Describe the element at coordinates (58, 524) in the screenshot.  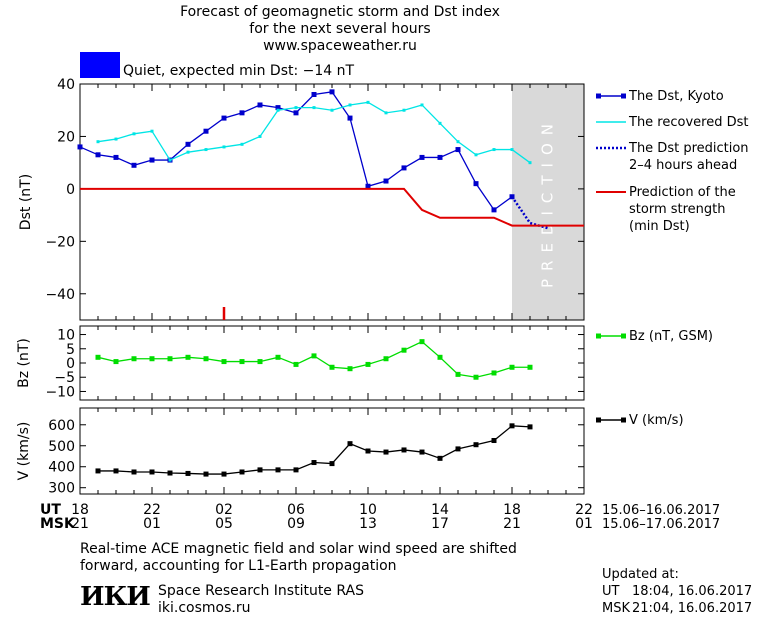
I see `x-msk-label: MSK` at that location.